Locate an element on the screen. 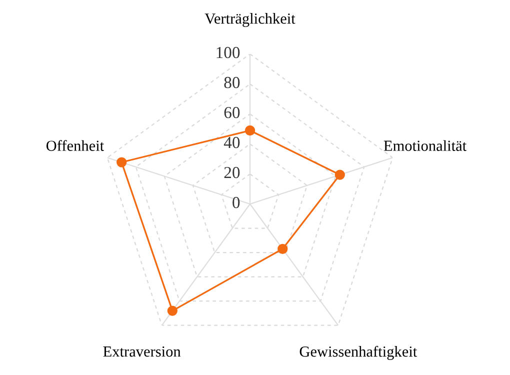 The width and height of the screenshot is (510, 375). spoke-label: Verträglichkeit is located at coordinates (250, 20).